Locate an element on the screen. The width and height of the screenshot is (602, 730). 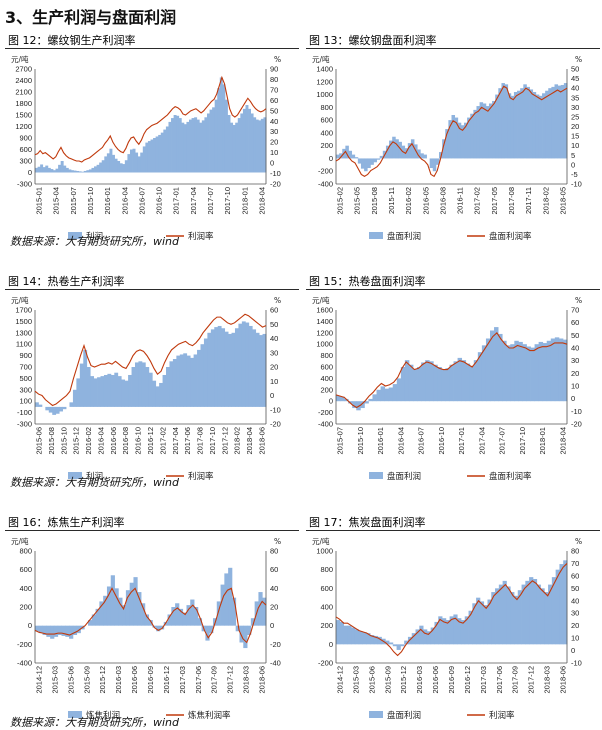
x-tick-label: 2018-02 is located at coordinates (545, 201).